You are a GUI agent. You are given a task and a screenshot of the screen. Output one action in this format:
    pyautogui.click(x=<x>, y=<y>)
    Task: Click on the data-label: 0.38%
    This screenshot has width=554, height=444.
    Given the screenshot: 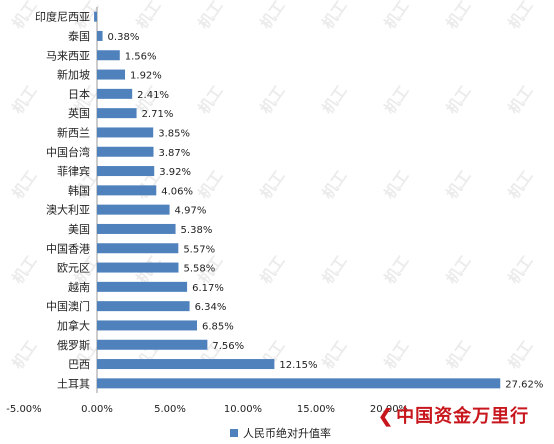 What is the action you would take?
    pyautogui.click(x=124, y=37)
    